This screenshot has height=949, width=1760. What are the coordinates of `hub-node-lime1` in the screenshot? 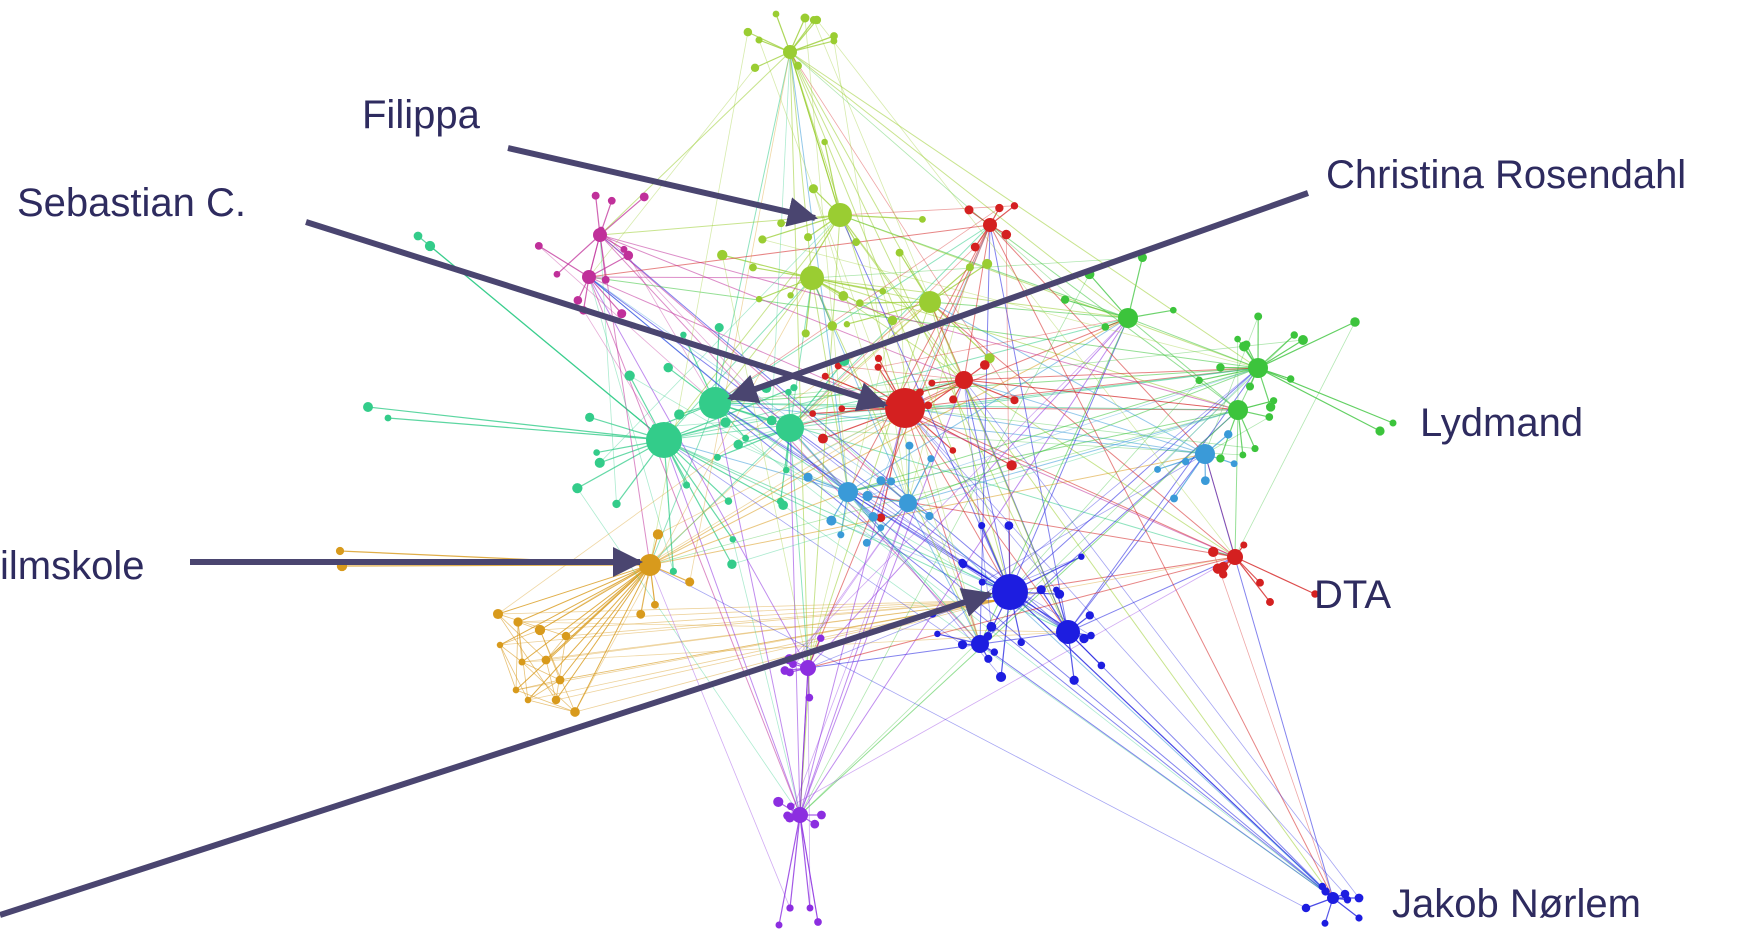 It's located at (840, 215).